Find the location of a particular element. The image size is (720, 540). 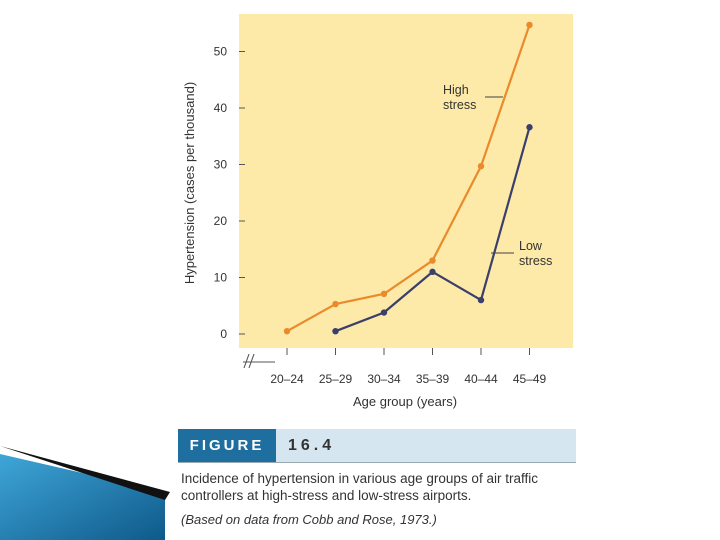

x-axis: 20–24 25–29 30–34 35–39 40–44 45–49 is located at coordinates (408, 367).